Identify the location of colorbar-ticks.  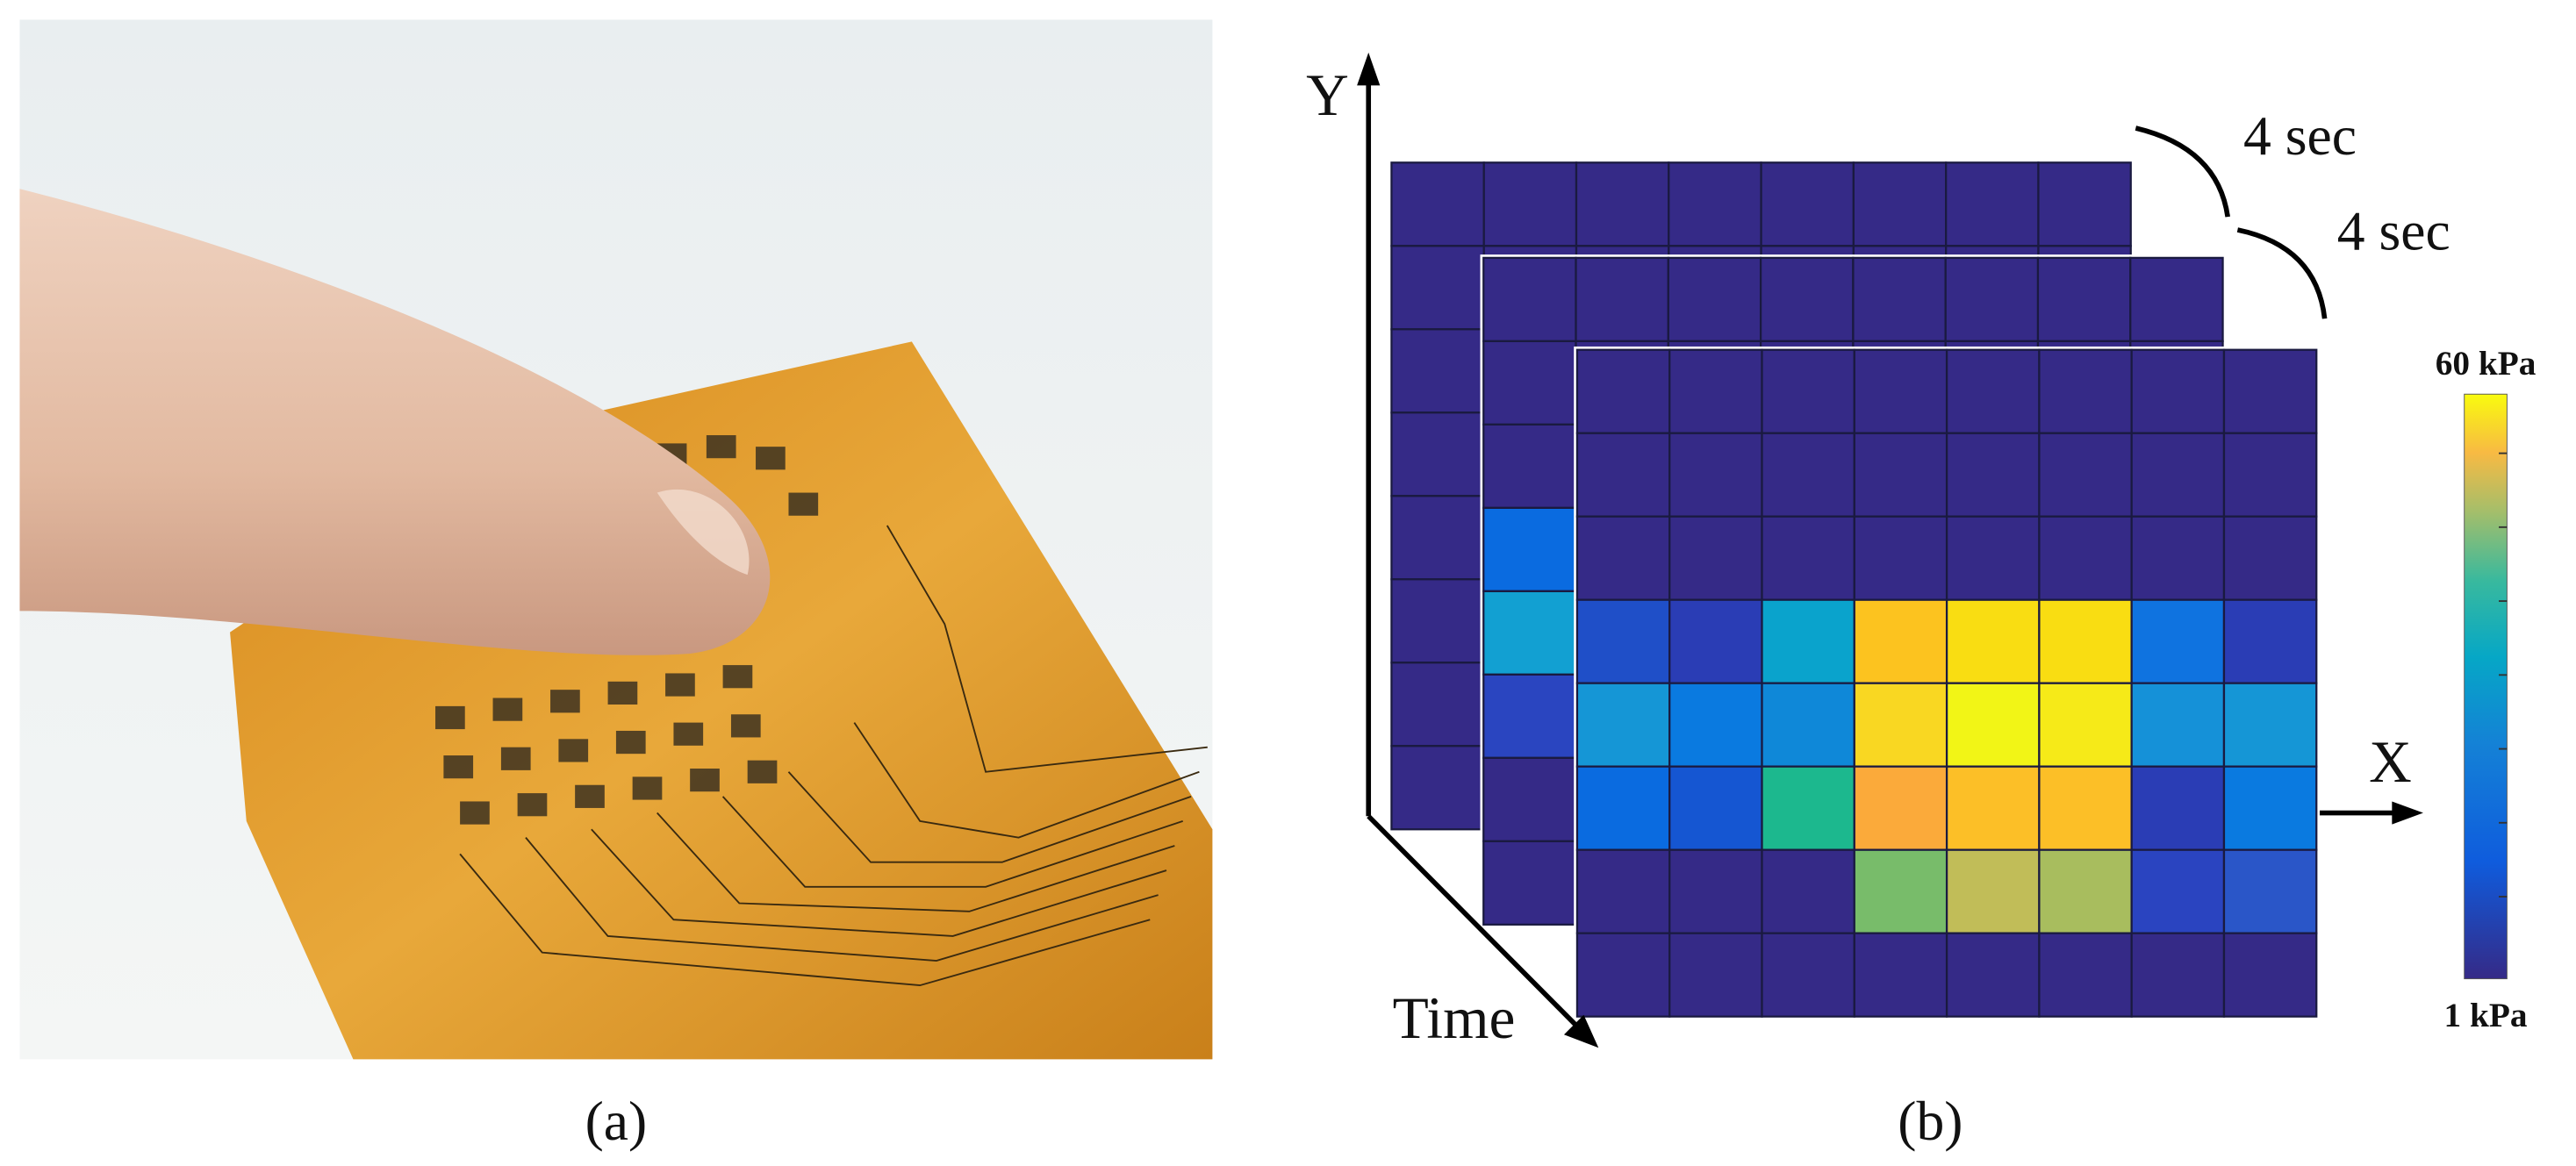
(2503, 675).